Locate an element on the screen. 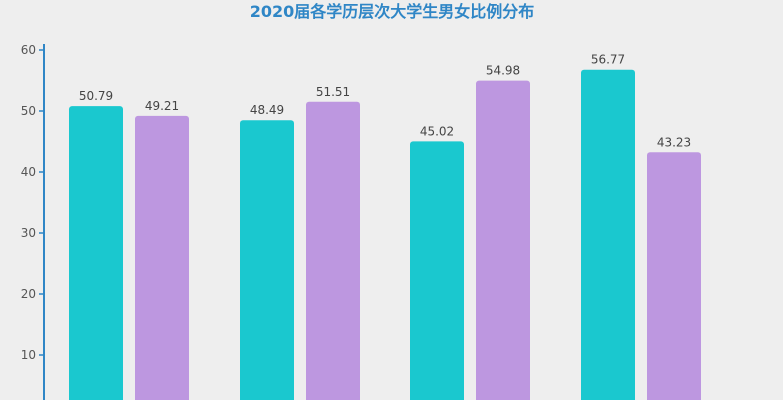  data-label: 45.02 is located at coordinates (437, 131).